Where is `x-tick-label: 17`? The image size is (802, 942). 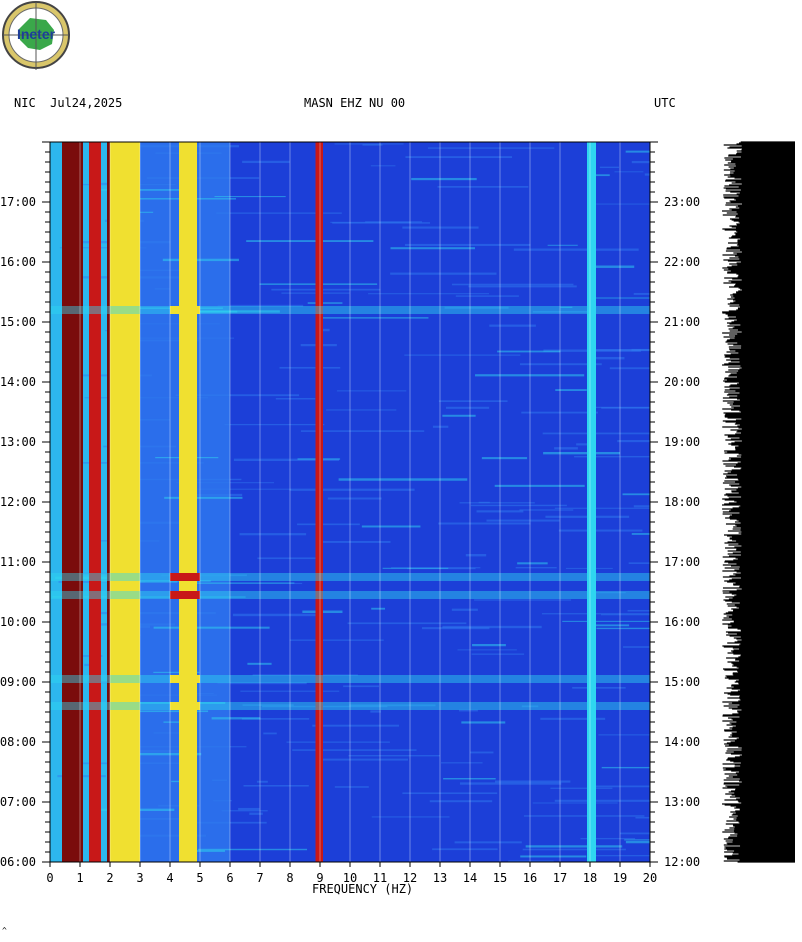 x-tick-label: 17 is located at coordinates (560, 878).